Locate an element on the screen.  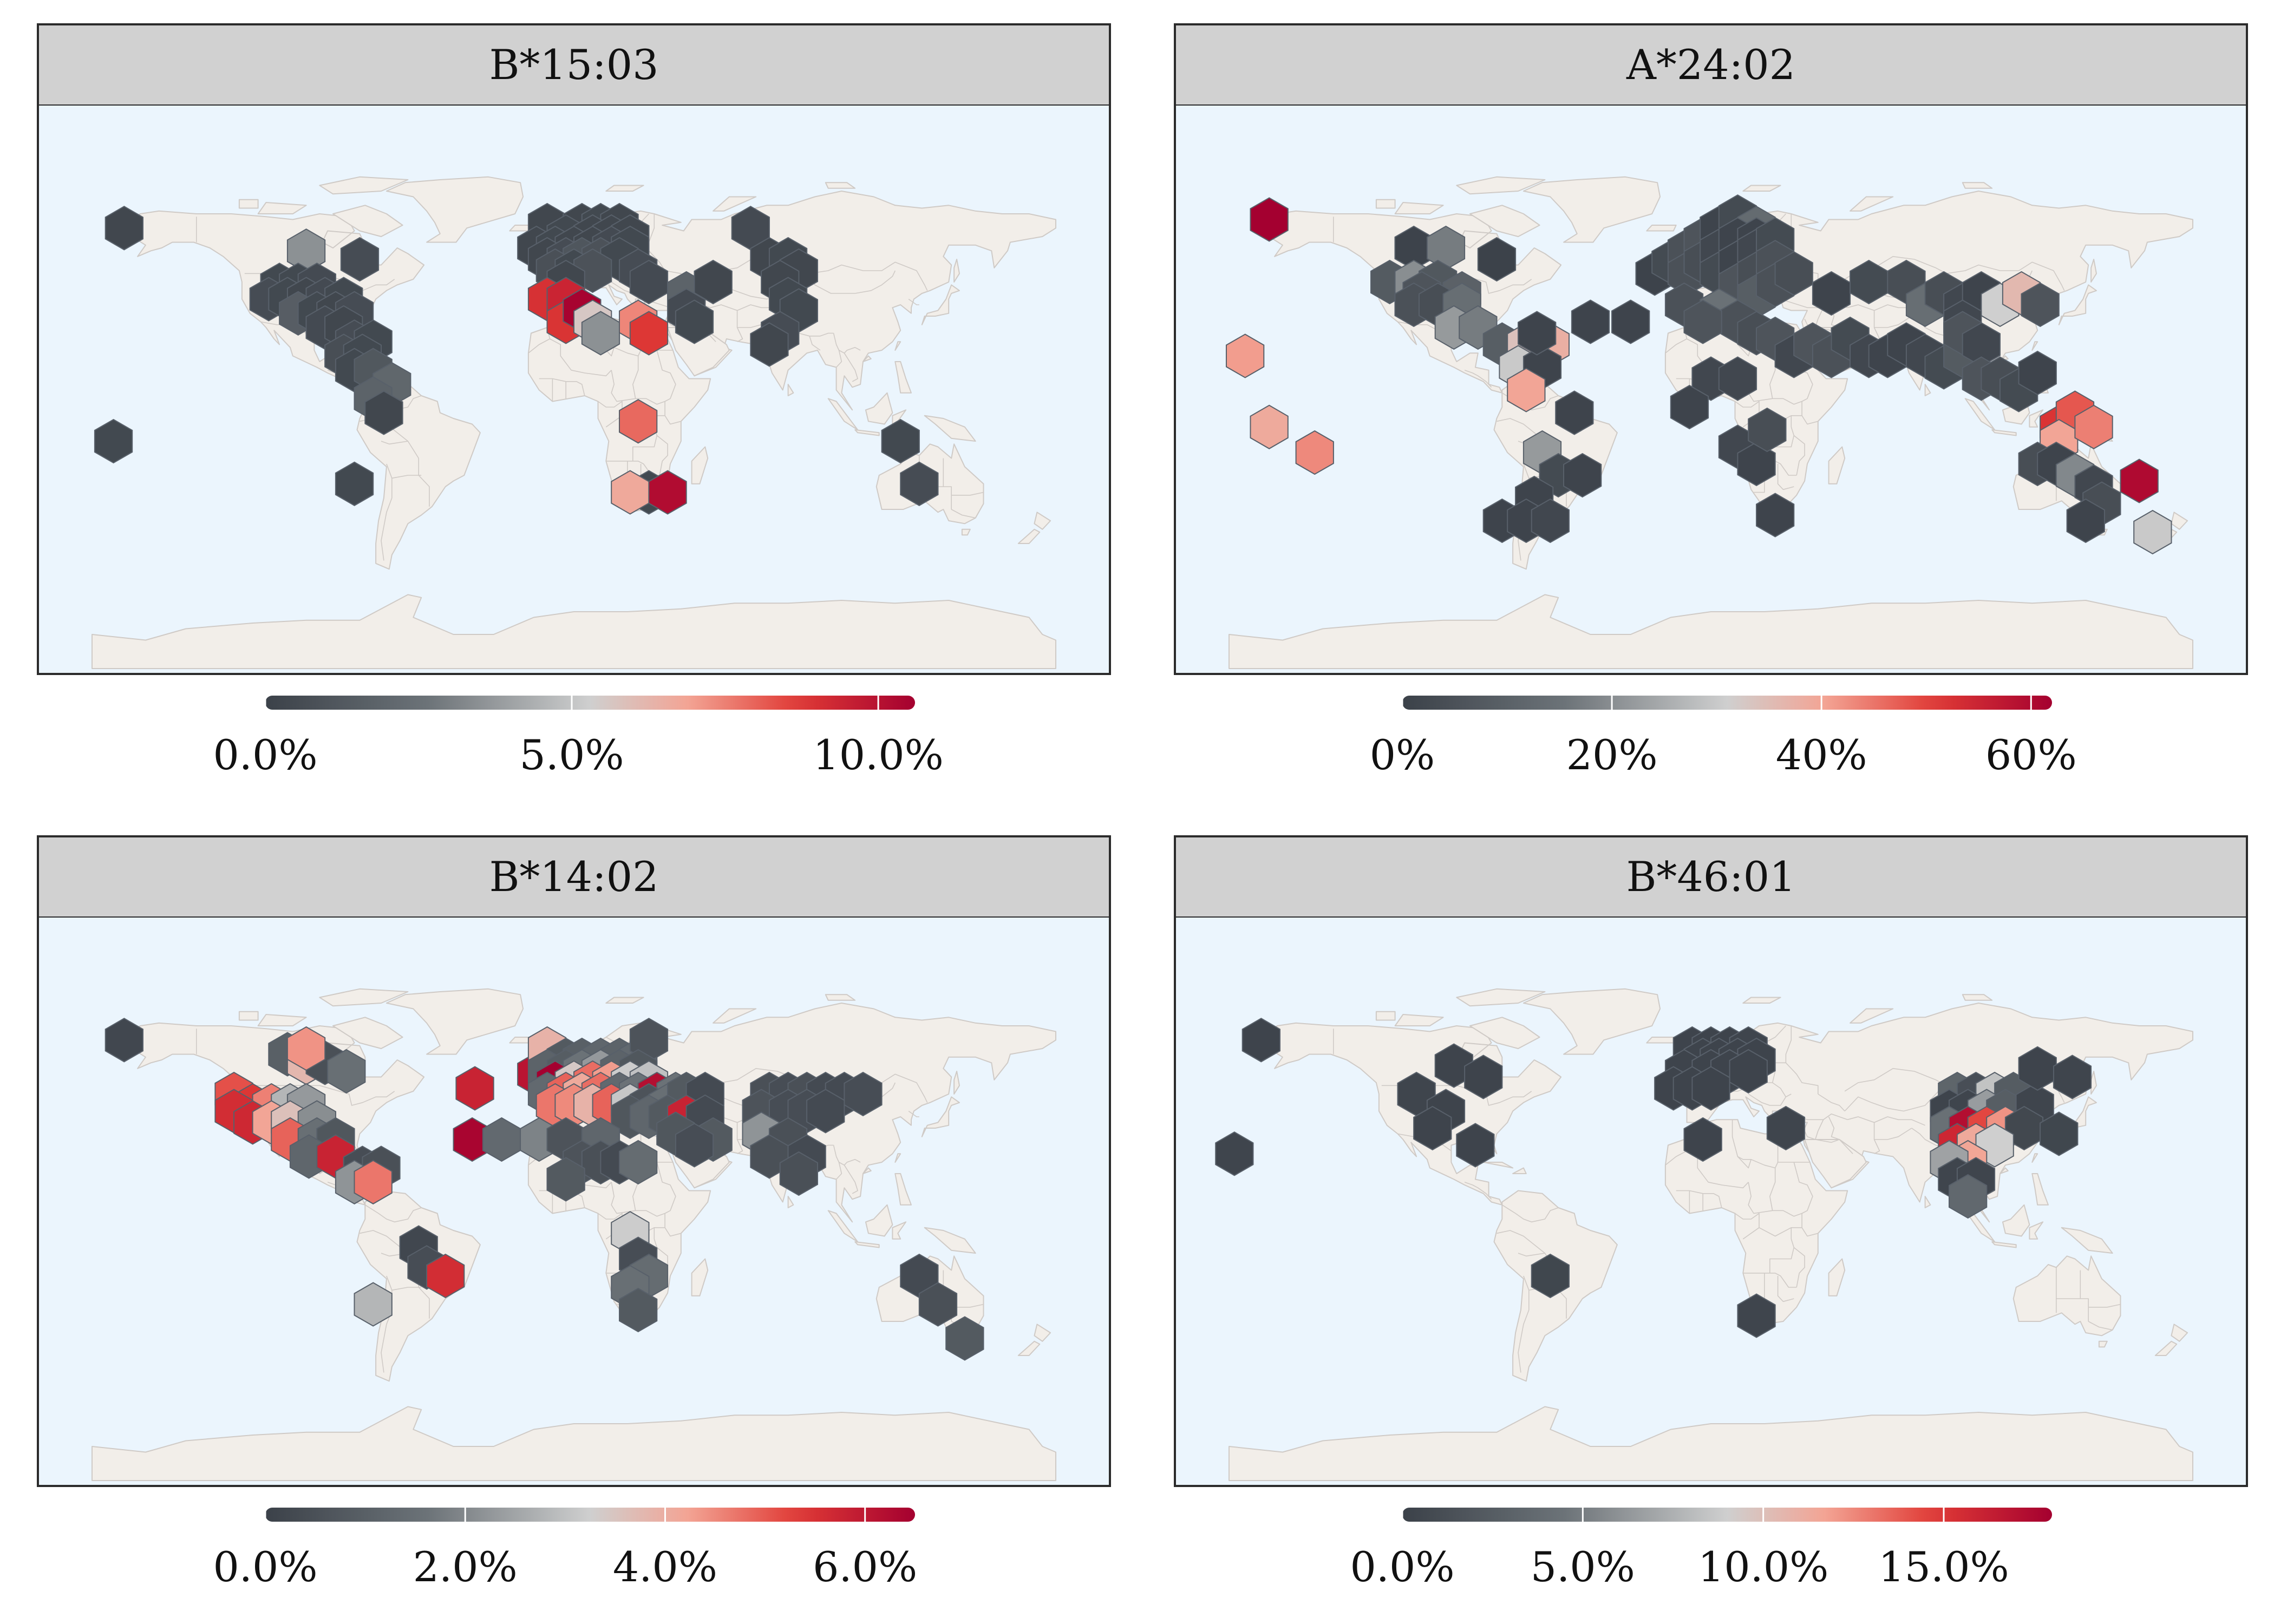
land-java is located at coordinates (2004, 1244).